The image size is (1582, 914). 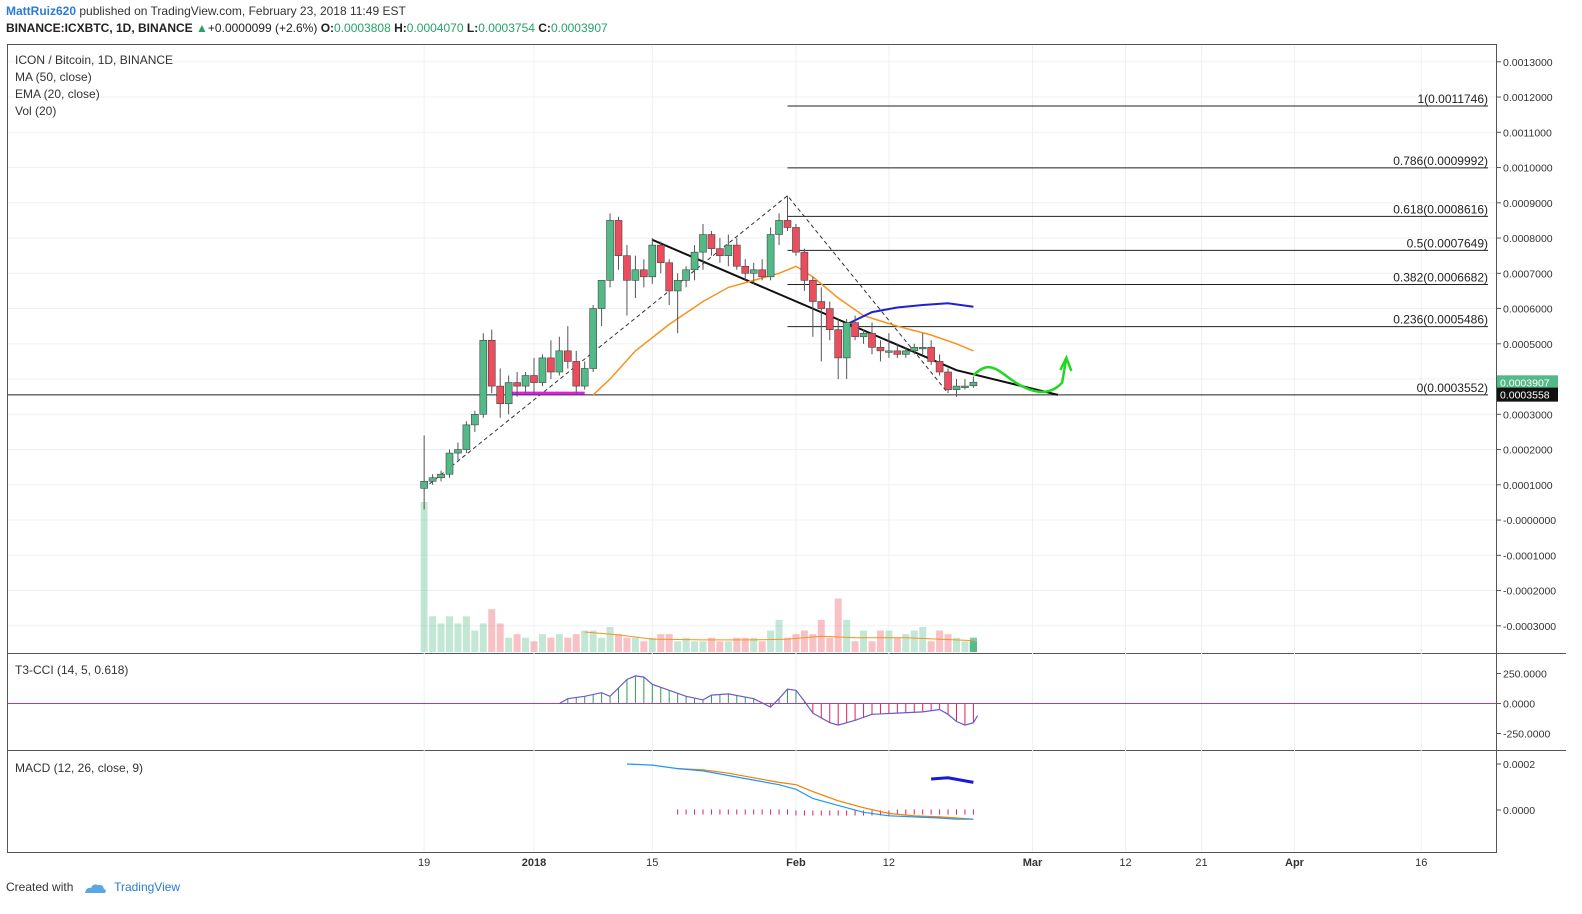 I want to click on author-link: MattRuiz620, so click(x=41, y=11).